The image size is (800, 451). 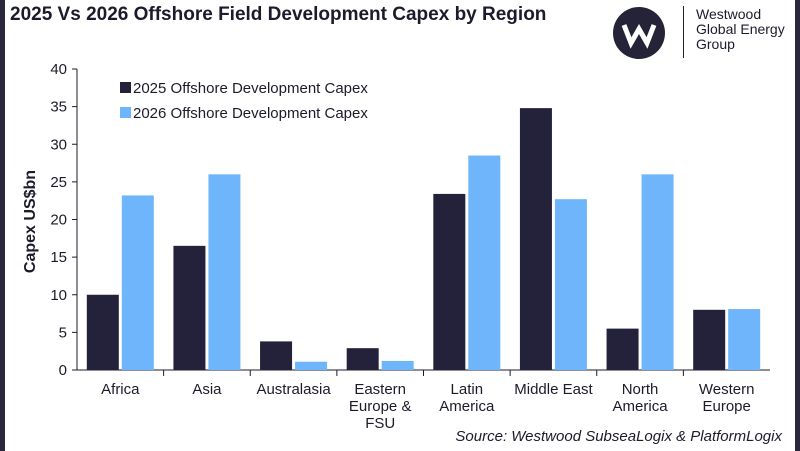 What do you see at coordinates (58, 144) in the screenshot?
I see `y-tick-label: 30` at bounding box center [58, 144].